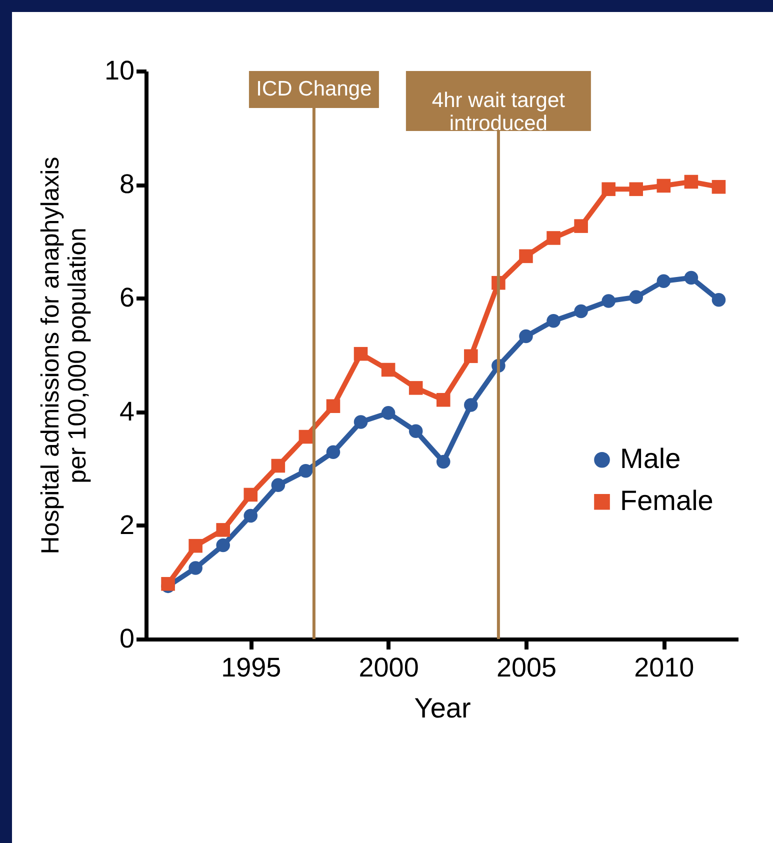  Describe the element at coordinates (314, 89) in the screenshot. I see `ref-line-label: ICD Change` at that location.